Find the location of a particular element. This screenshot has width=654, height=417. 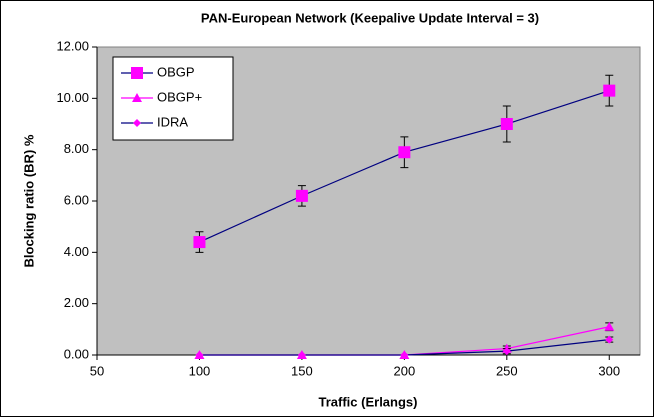

x-tick-label: 250 is located at coordinates (507, 370).